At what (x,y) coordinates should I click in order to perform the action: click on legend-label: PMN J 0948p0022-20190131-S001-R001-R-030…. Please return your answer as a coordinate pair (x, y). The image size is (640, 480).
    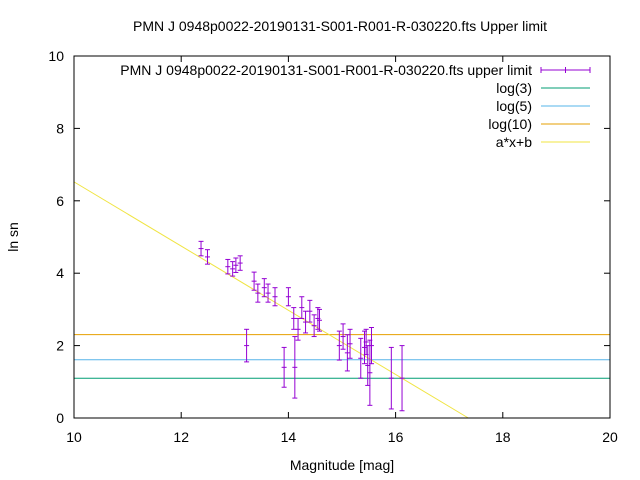
    Looking at the image, I should click on (326, 70).